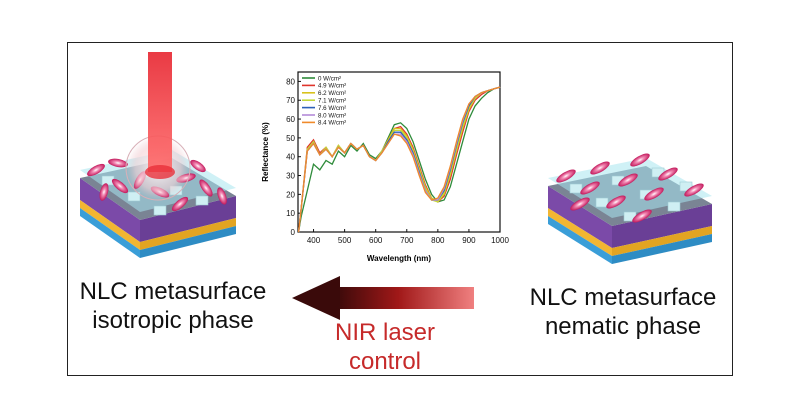 This screenshot has width=800, height=419. What do you see at coordinates (290, 138) in the screenshot?
I see `y-tick-label: 50` at bounding box center [290, 138].